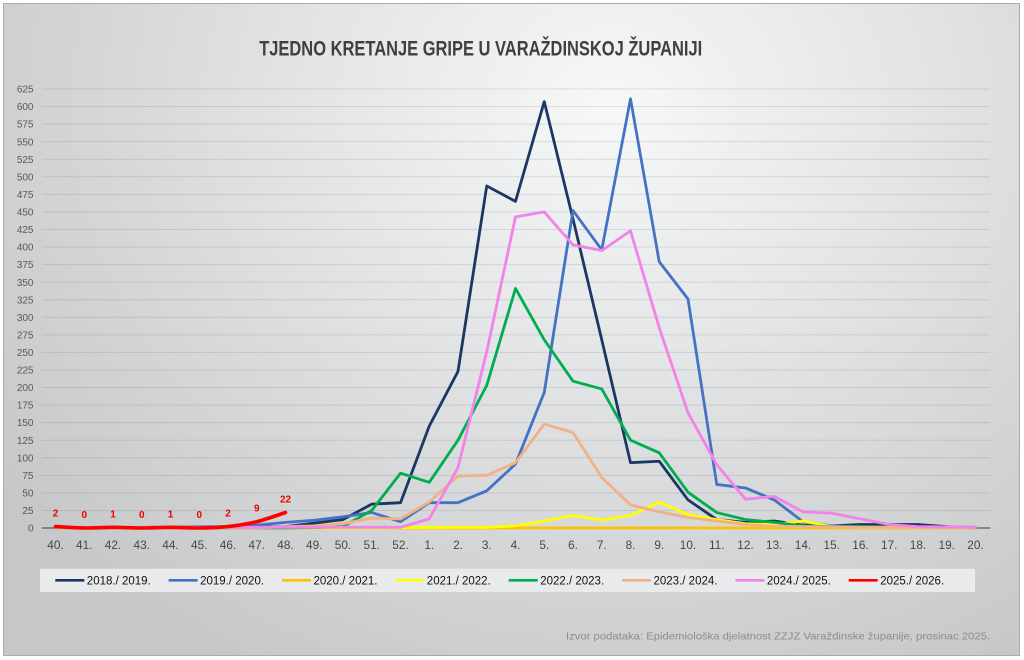  Describe the element at coordinates (912, 581) in the screenshot. I see `svg-text: 2025./ 2026.` at that location.